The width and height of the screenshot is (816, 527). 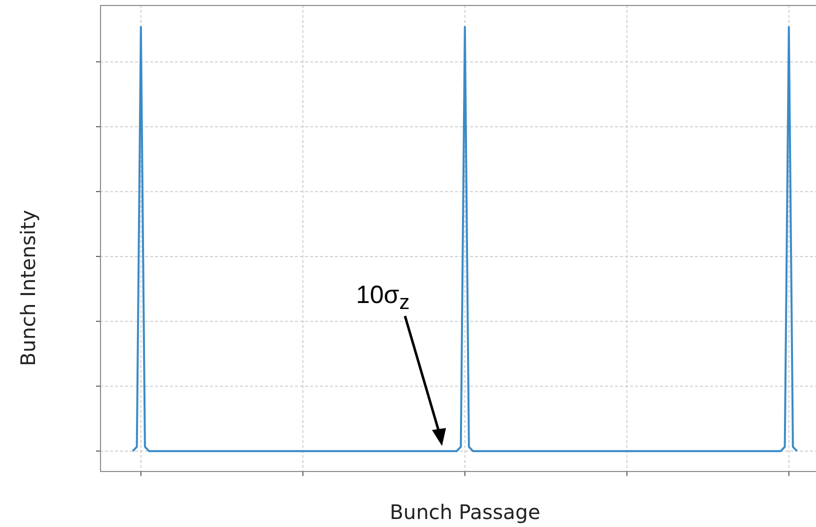 What do you see at coordinates (28, 288) in the screenshot?
I see `y-axis-title: Bunch Intensity` at bounding box center [28, 288].